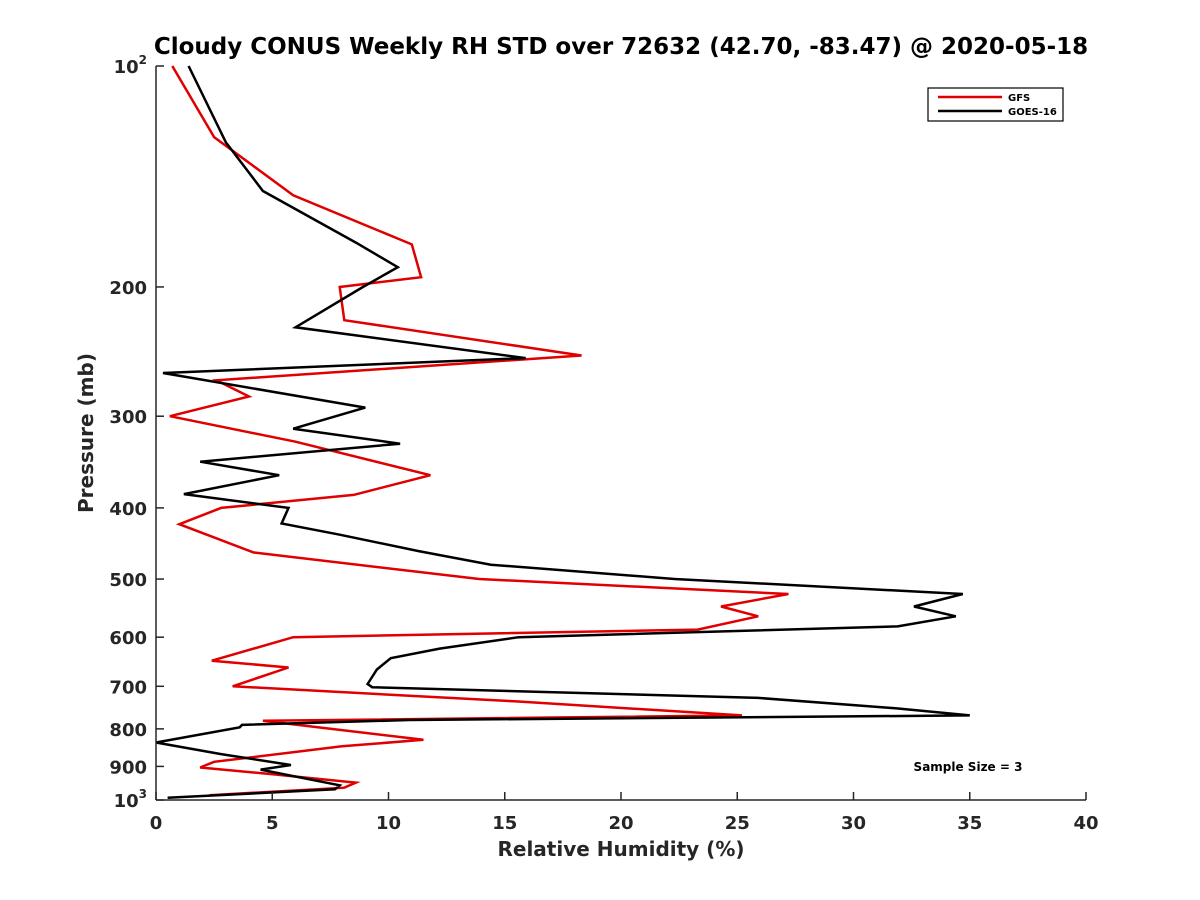 The image size is (1200, 900). What do you see at coordinates (128, 417) in the screenshot?
I see `y-tick-label: 300` at bounding box center [128, 417].